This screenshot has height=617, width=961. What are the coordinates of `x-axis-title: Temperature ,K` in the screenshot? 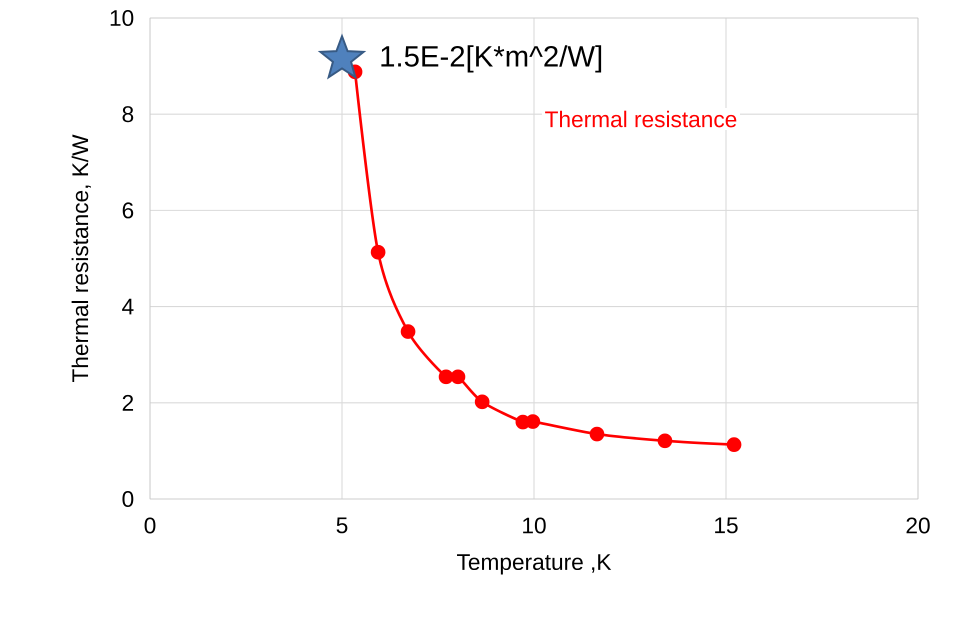 It's located at (534, 564).